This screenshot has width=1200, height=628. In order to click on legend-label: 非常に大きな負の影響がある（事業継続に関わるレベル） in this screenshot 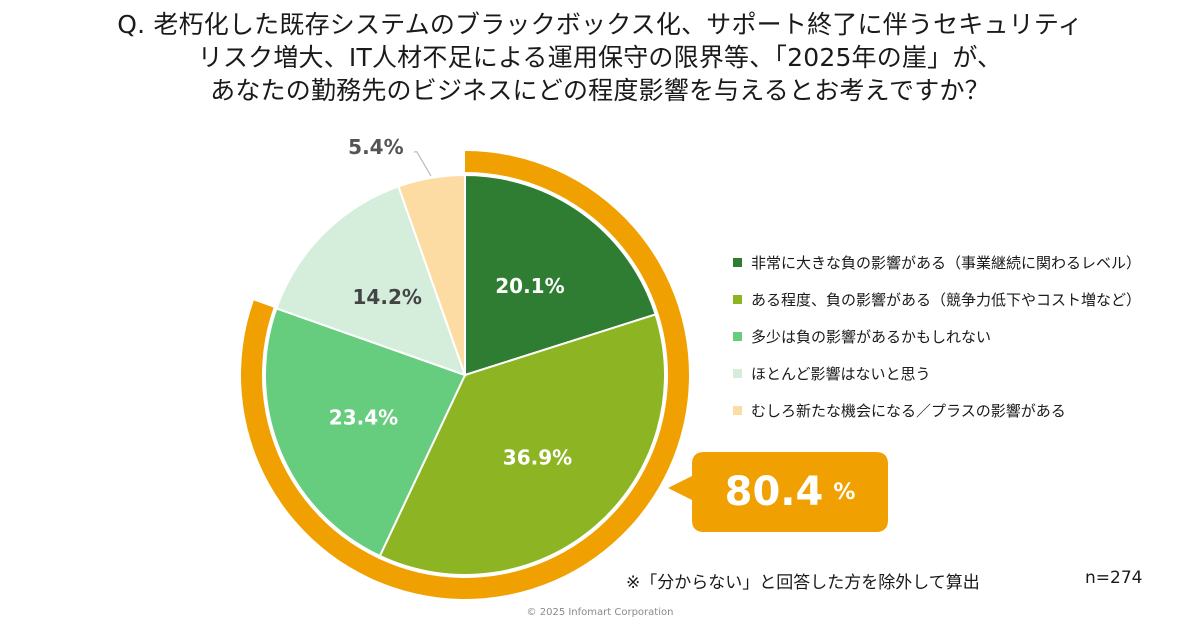, I will do `click(946, 263)`.